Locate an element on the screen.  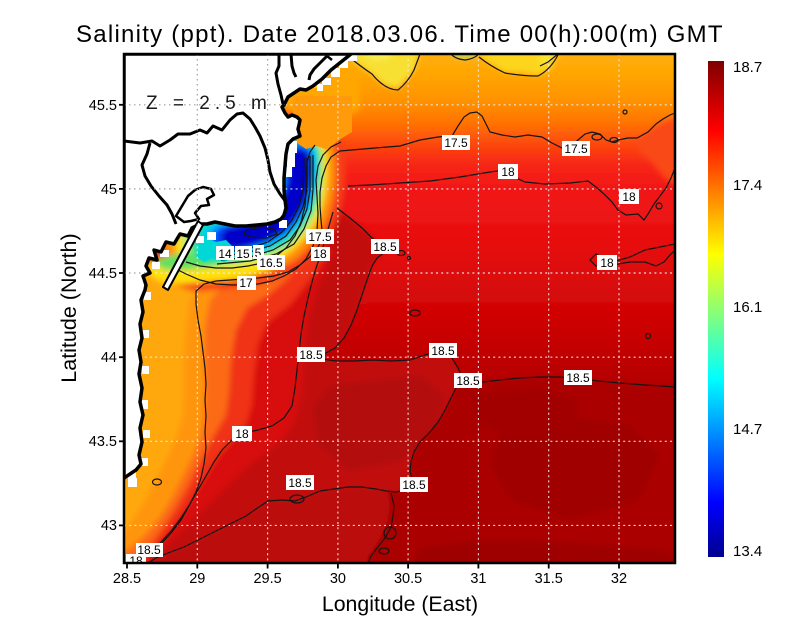
svg-text: 18.7 is located at coordinates (747, 67).